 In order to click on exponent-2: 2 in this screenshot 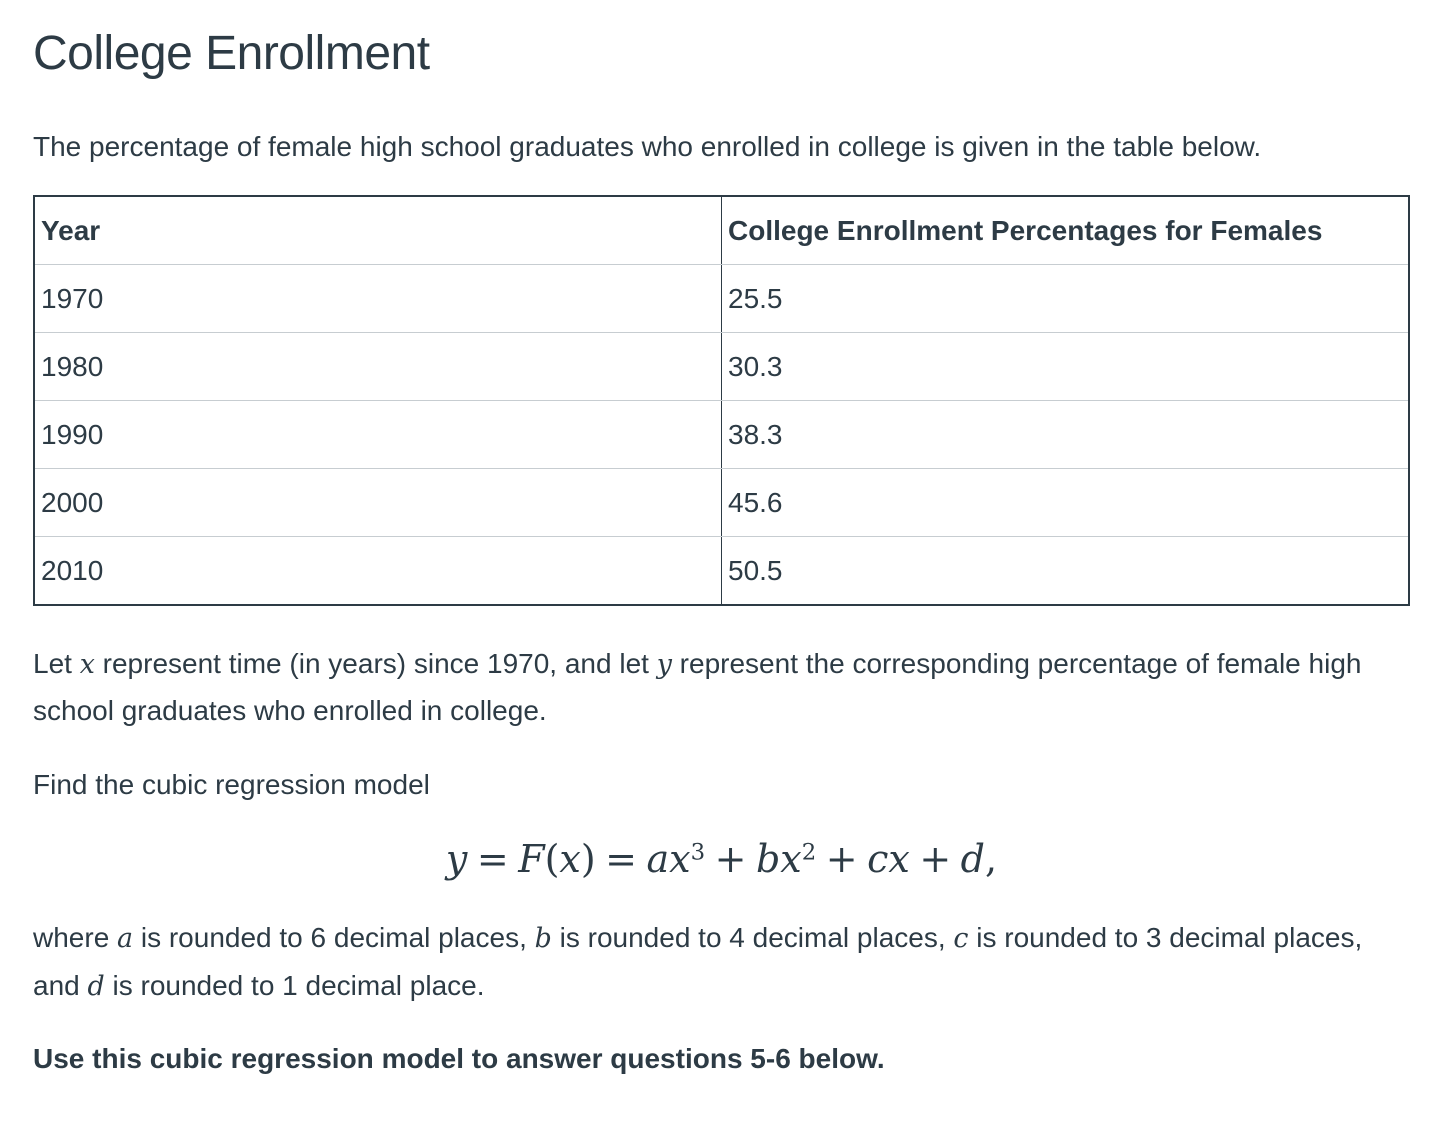, I will do `click(809, 852)`.